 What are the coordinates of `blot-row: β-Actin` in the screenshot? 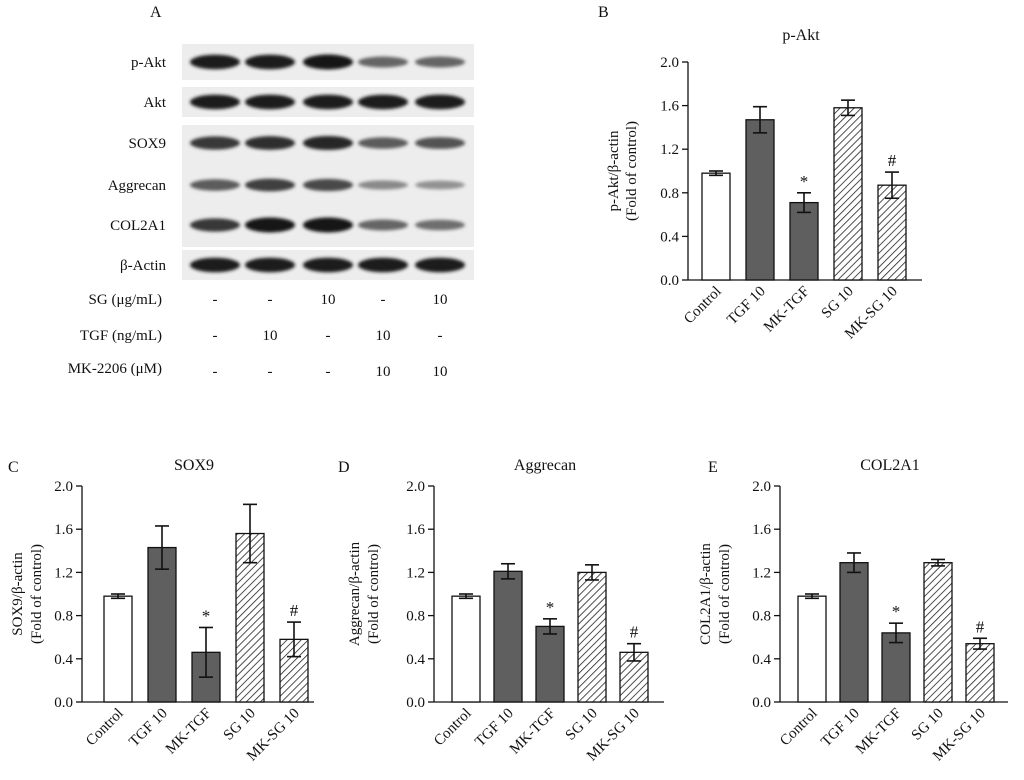 It's located at (297, 265).